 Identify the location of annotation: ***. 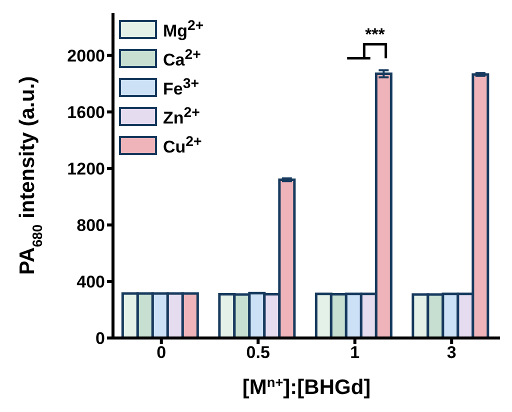
(375, 34).